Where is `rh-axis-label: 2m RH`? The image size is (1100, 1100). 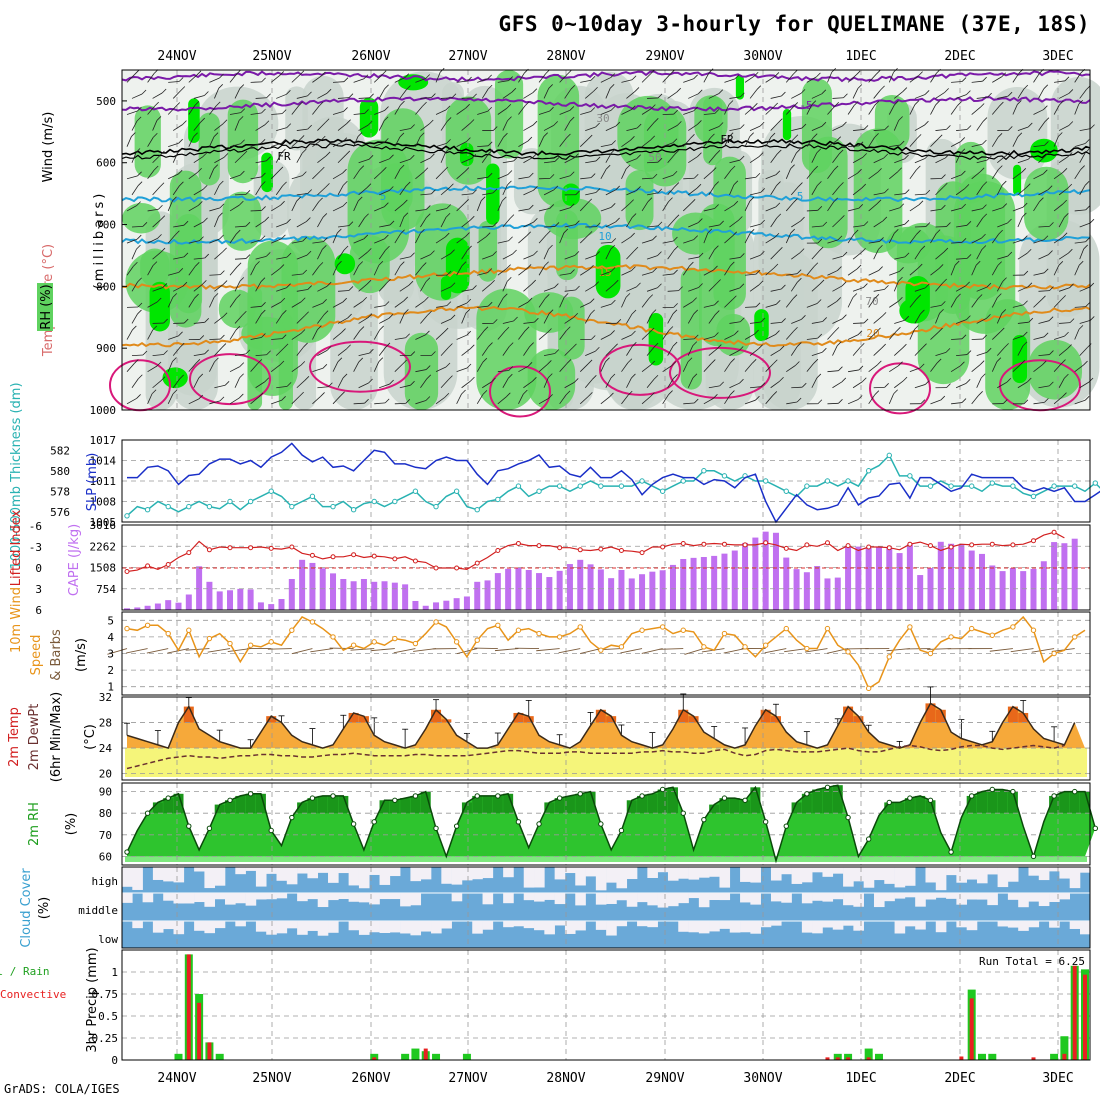 rh-axis-label: 2m RH is located at coordinates (34, 824).